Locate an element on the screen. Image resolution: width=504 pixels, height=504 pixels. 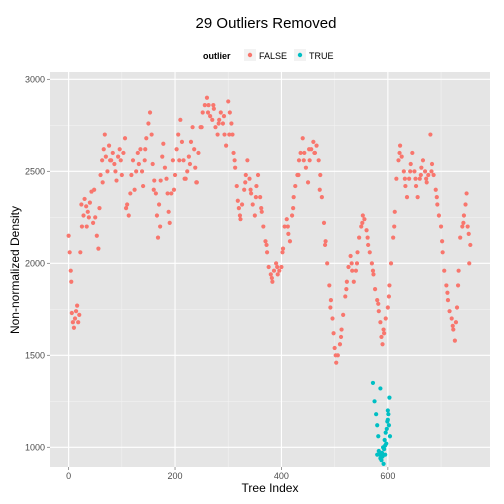
y-axis-ticks: 1000 1500 2000 2500 3000 is located at coordinates (37, 263).